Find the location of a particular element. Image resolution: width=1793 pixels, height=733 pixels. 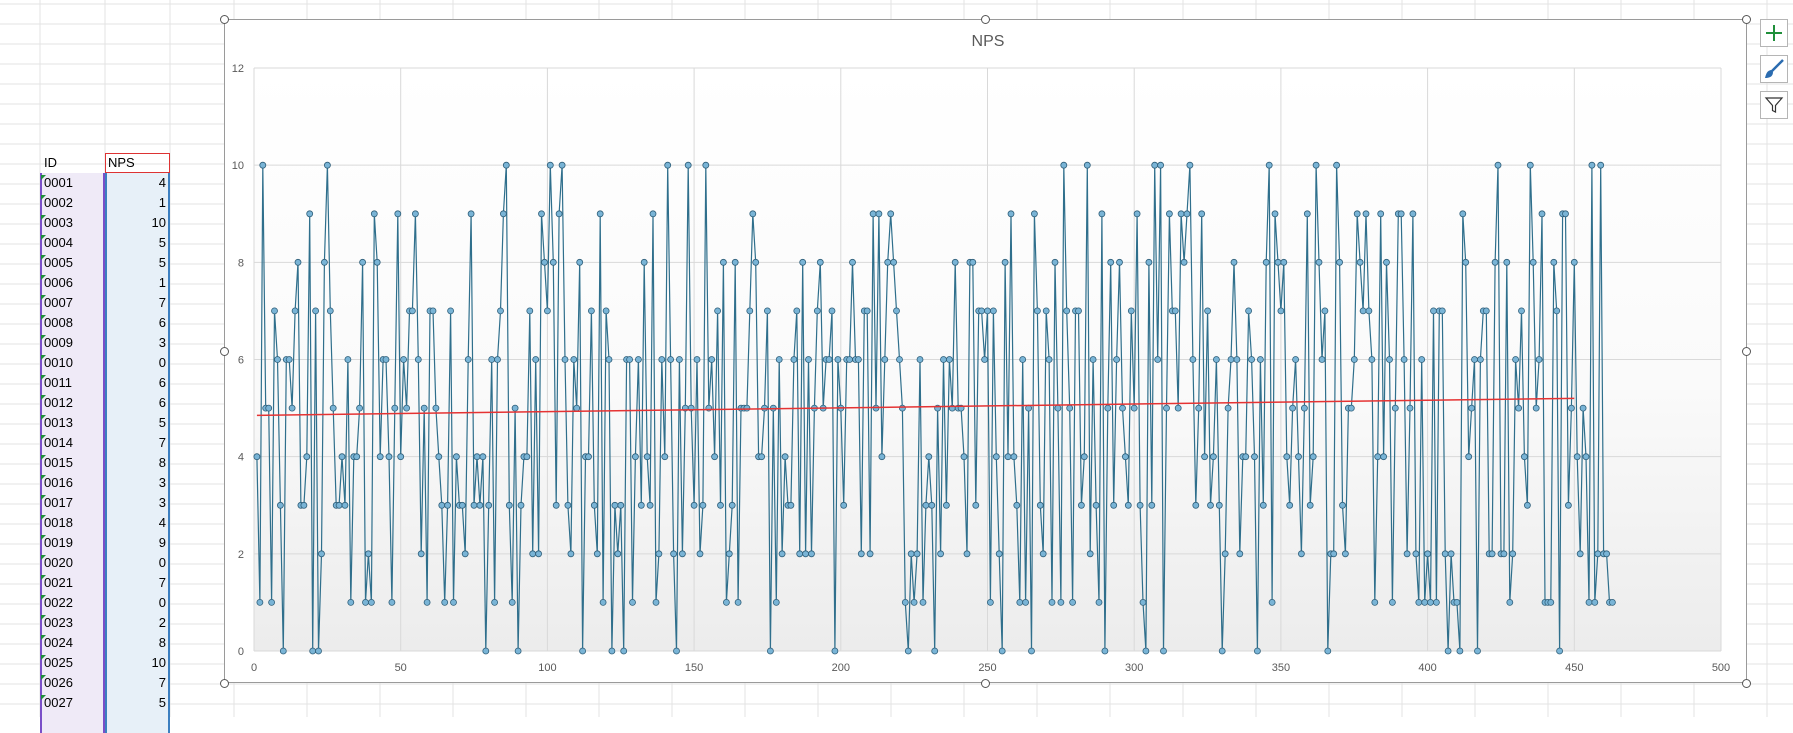

id-cell: 0027 is located at coordinates (58, 702).